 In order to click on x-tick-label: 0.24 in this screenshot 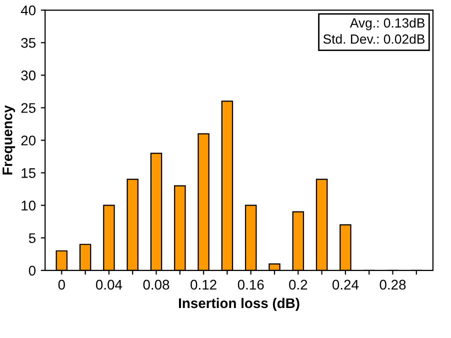, I will do `click(345, 285)`.